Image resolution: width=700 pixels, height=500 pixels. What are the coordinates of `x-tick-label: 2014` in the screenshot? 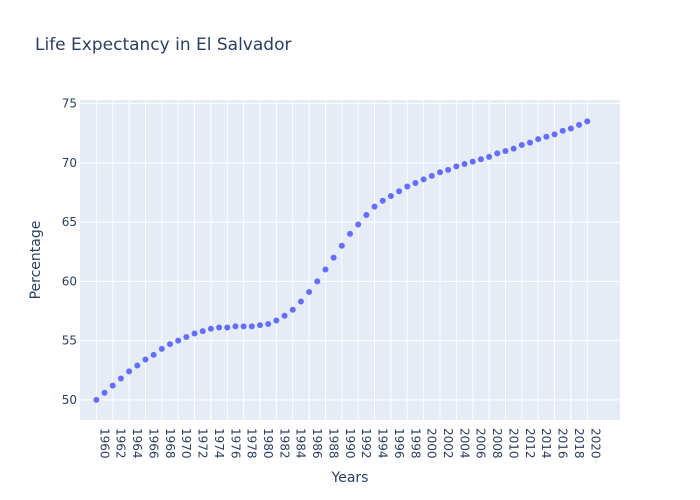 It's located at (546, 443).